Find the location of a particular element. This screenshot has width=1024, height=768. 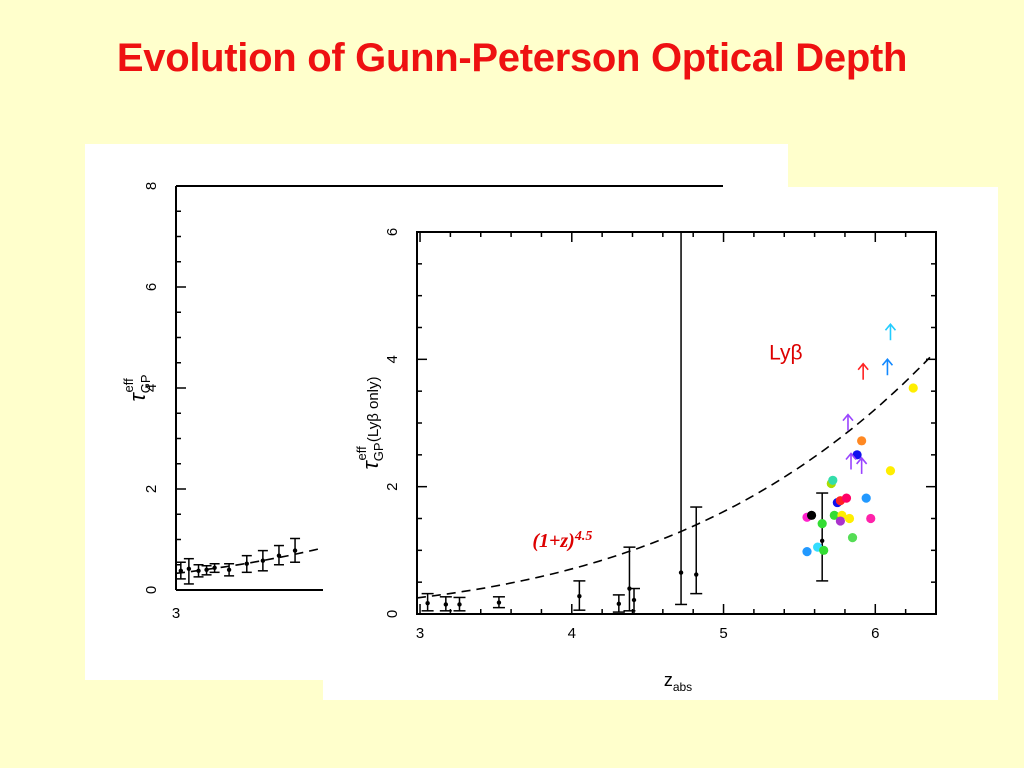

back-y-axis-label: τGPeff is located at coordinates (137, 387).